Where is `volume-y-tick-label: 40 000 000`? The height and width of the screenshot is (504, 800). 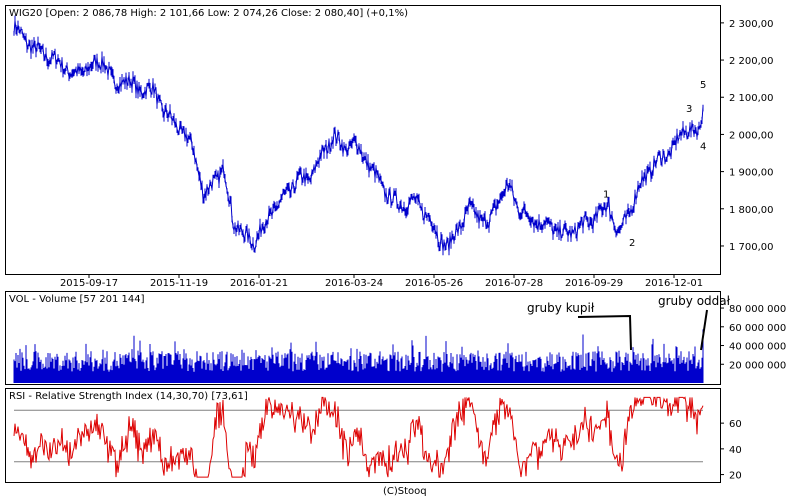
volume-y-tick-label: 40 000 000 is located at coordinates (757, 347).